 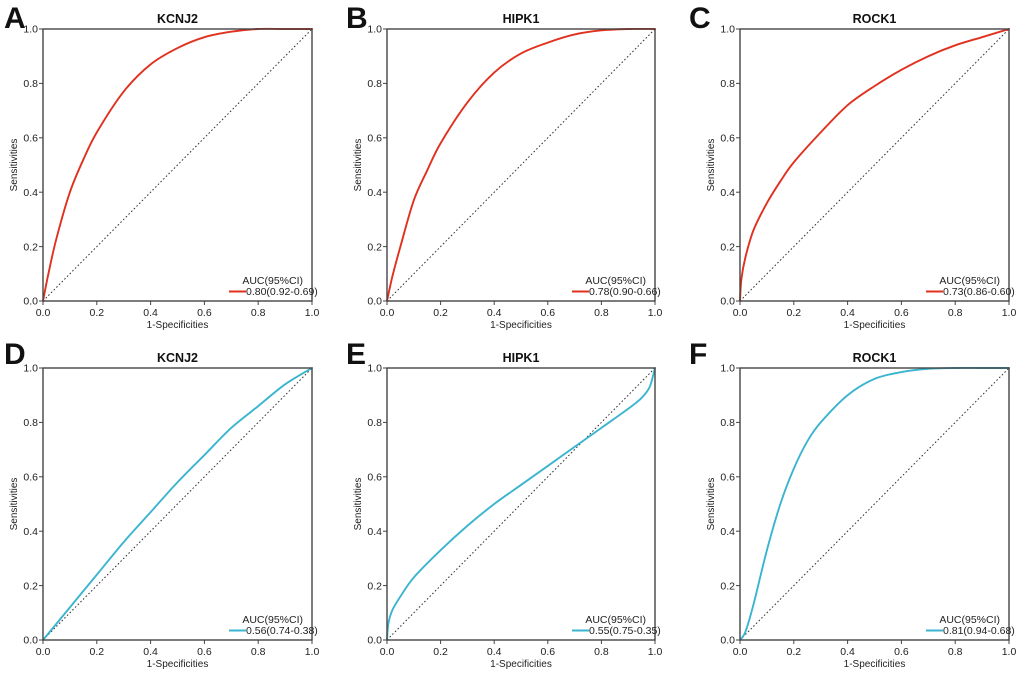 What do you see at coordinates (698, 354) in the screenshot?
I see `panel-letter: F` at bounding box center [698, 354].